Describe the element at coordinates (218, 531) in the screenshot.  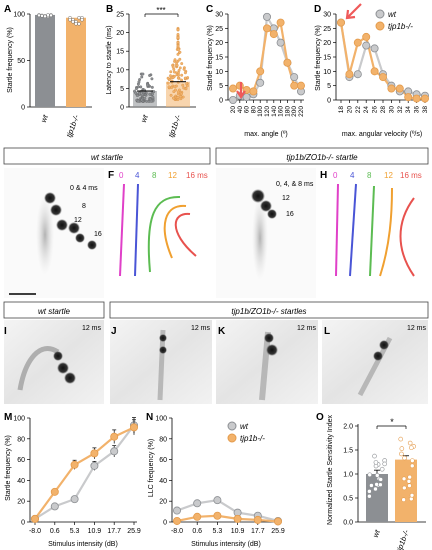
I see `x-tick-label: 5.3` at that location.